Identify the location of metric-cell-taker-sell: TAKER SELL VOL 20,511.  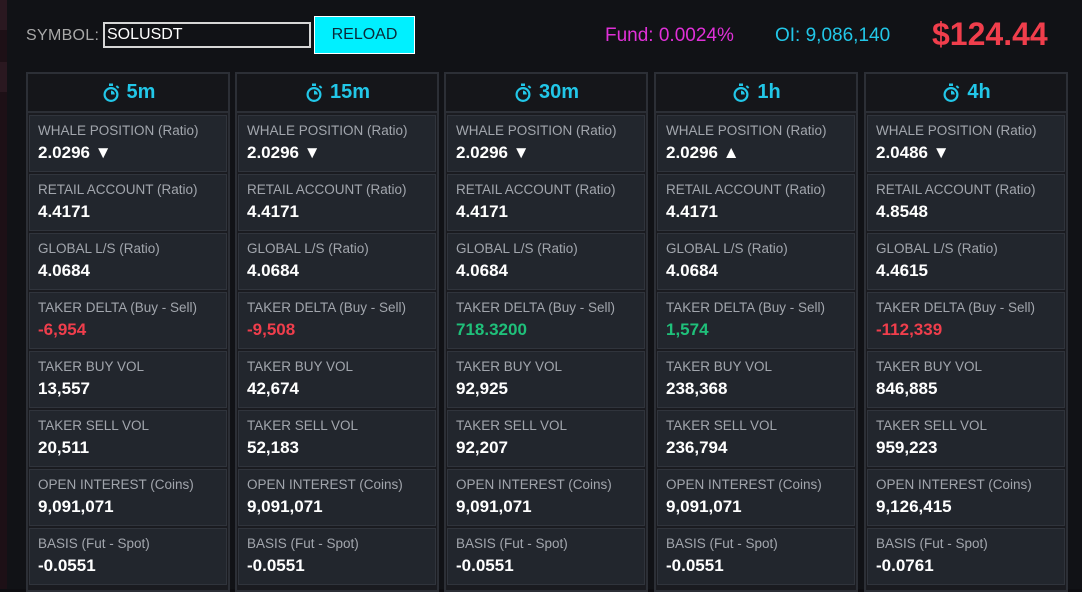
(128, 438).